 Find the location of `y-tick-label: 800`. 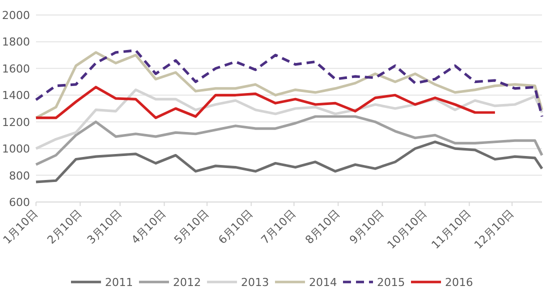

y-tick-label: 800 is located at coordinates (19, 175).